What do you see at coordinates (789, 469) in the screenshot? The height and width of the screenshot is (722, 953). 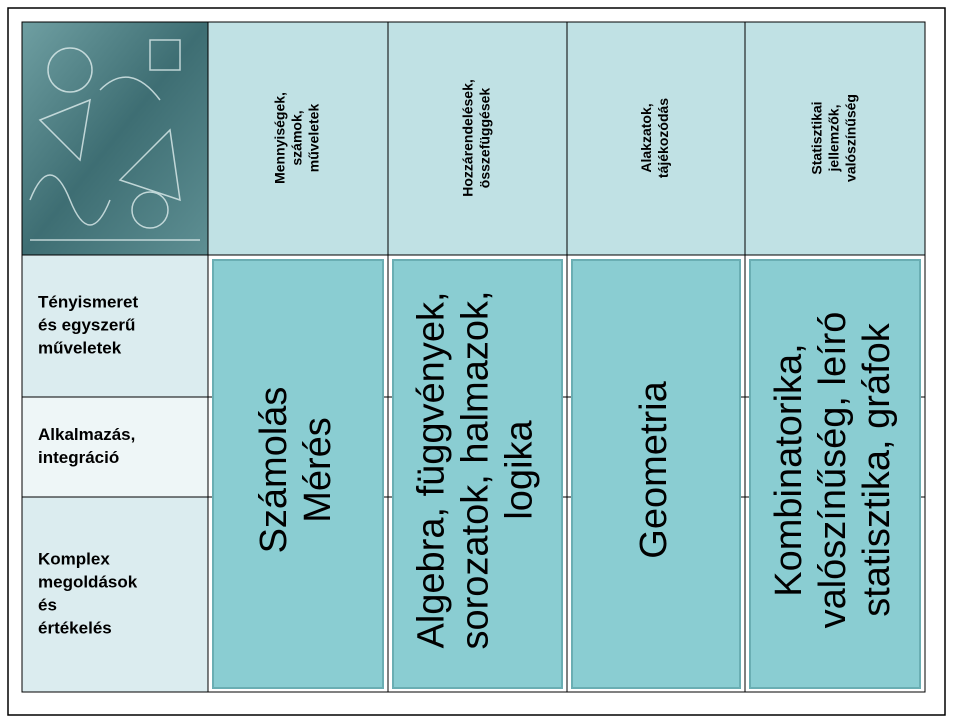 I see `topic-text: Kombinatorika,` at bounding box center [789, 469].